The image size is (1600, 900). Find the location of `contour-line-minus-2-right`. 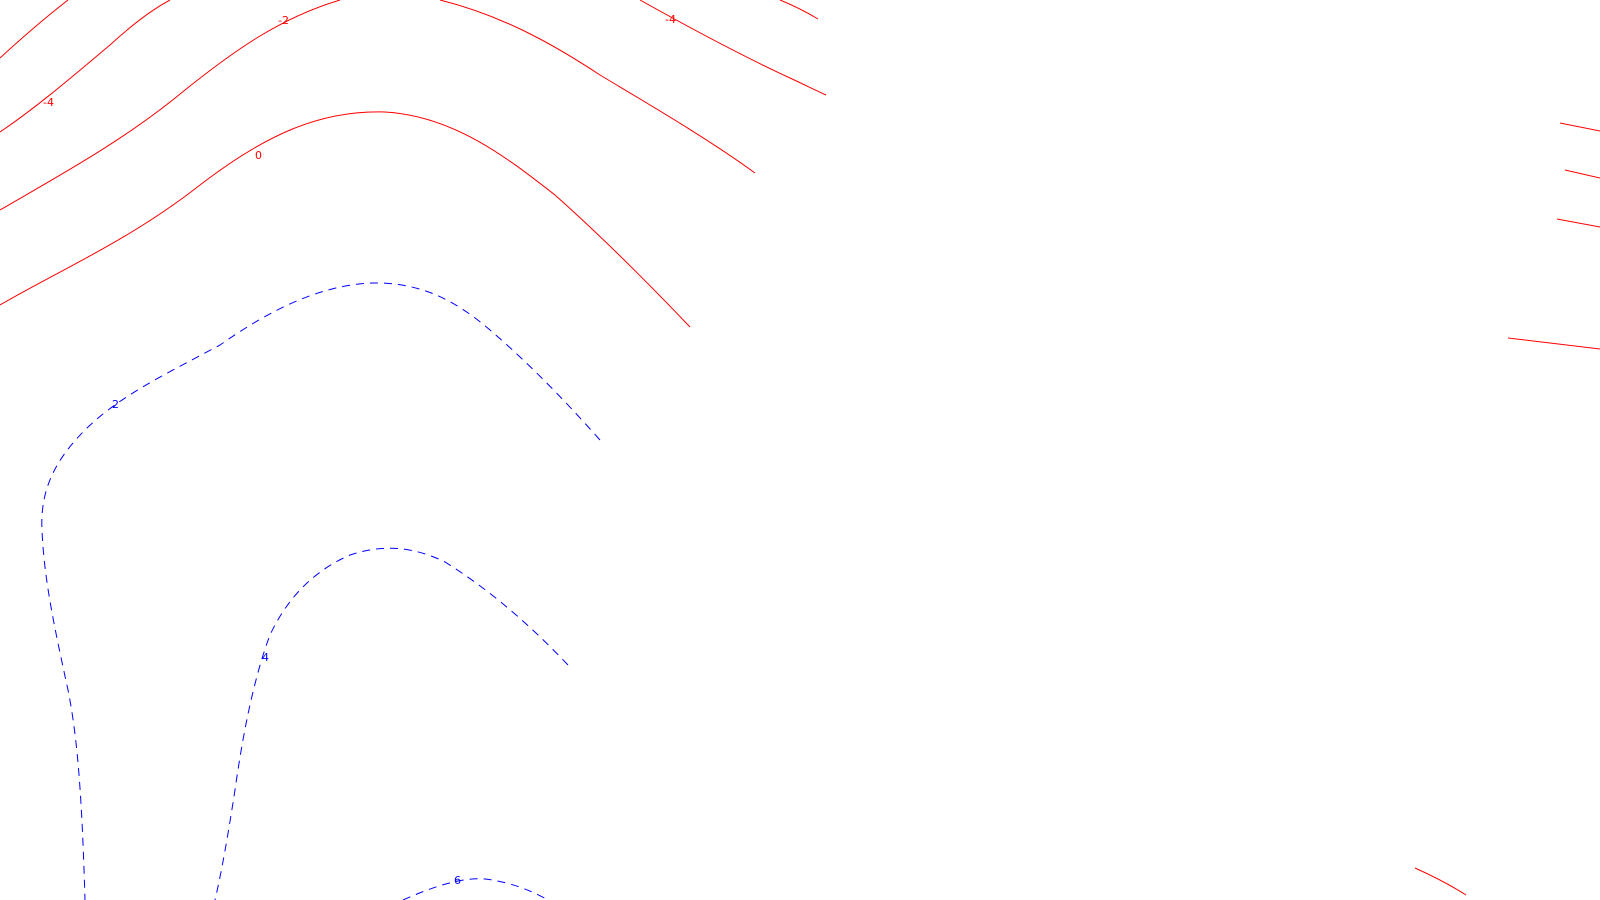

contour-line-minus-2-right is located at coordinates (597, 87).